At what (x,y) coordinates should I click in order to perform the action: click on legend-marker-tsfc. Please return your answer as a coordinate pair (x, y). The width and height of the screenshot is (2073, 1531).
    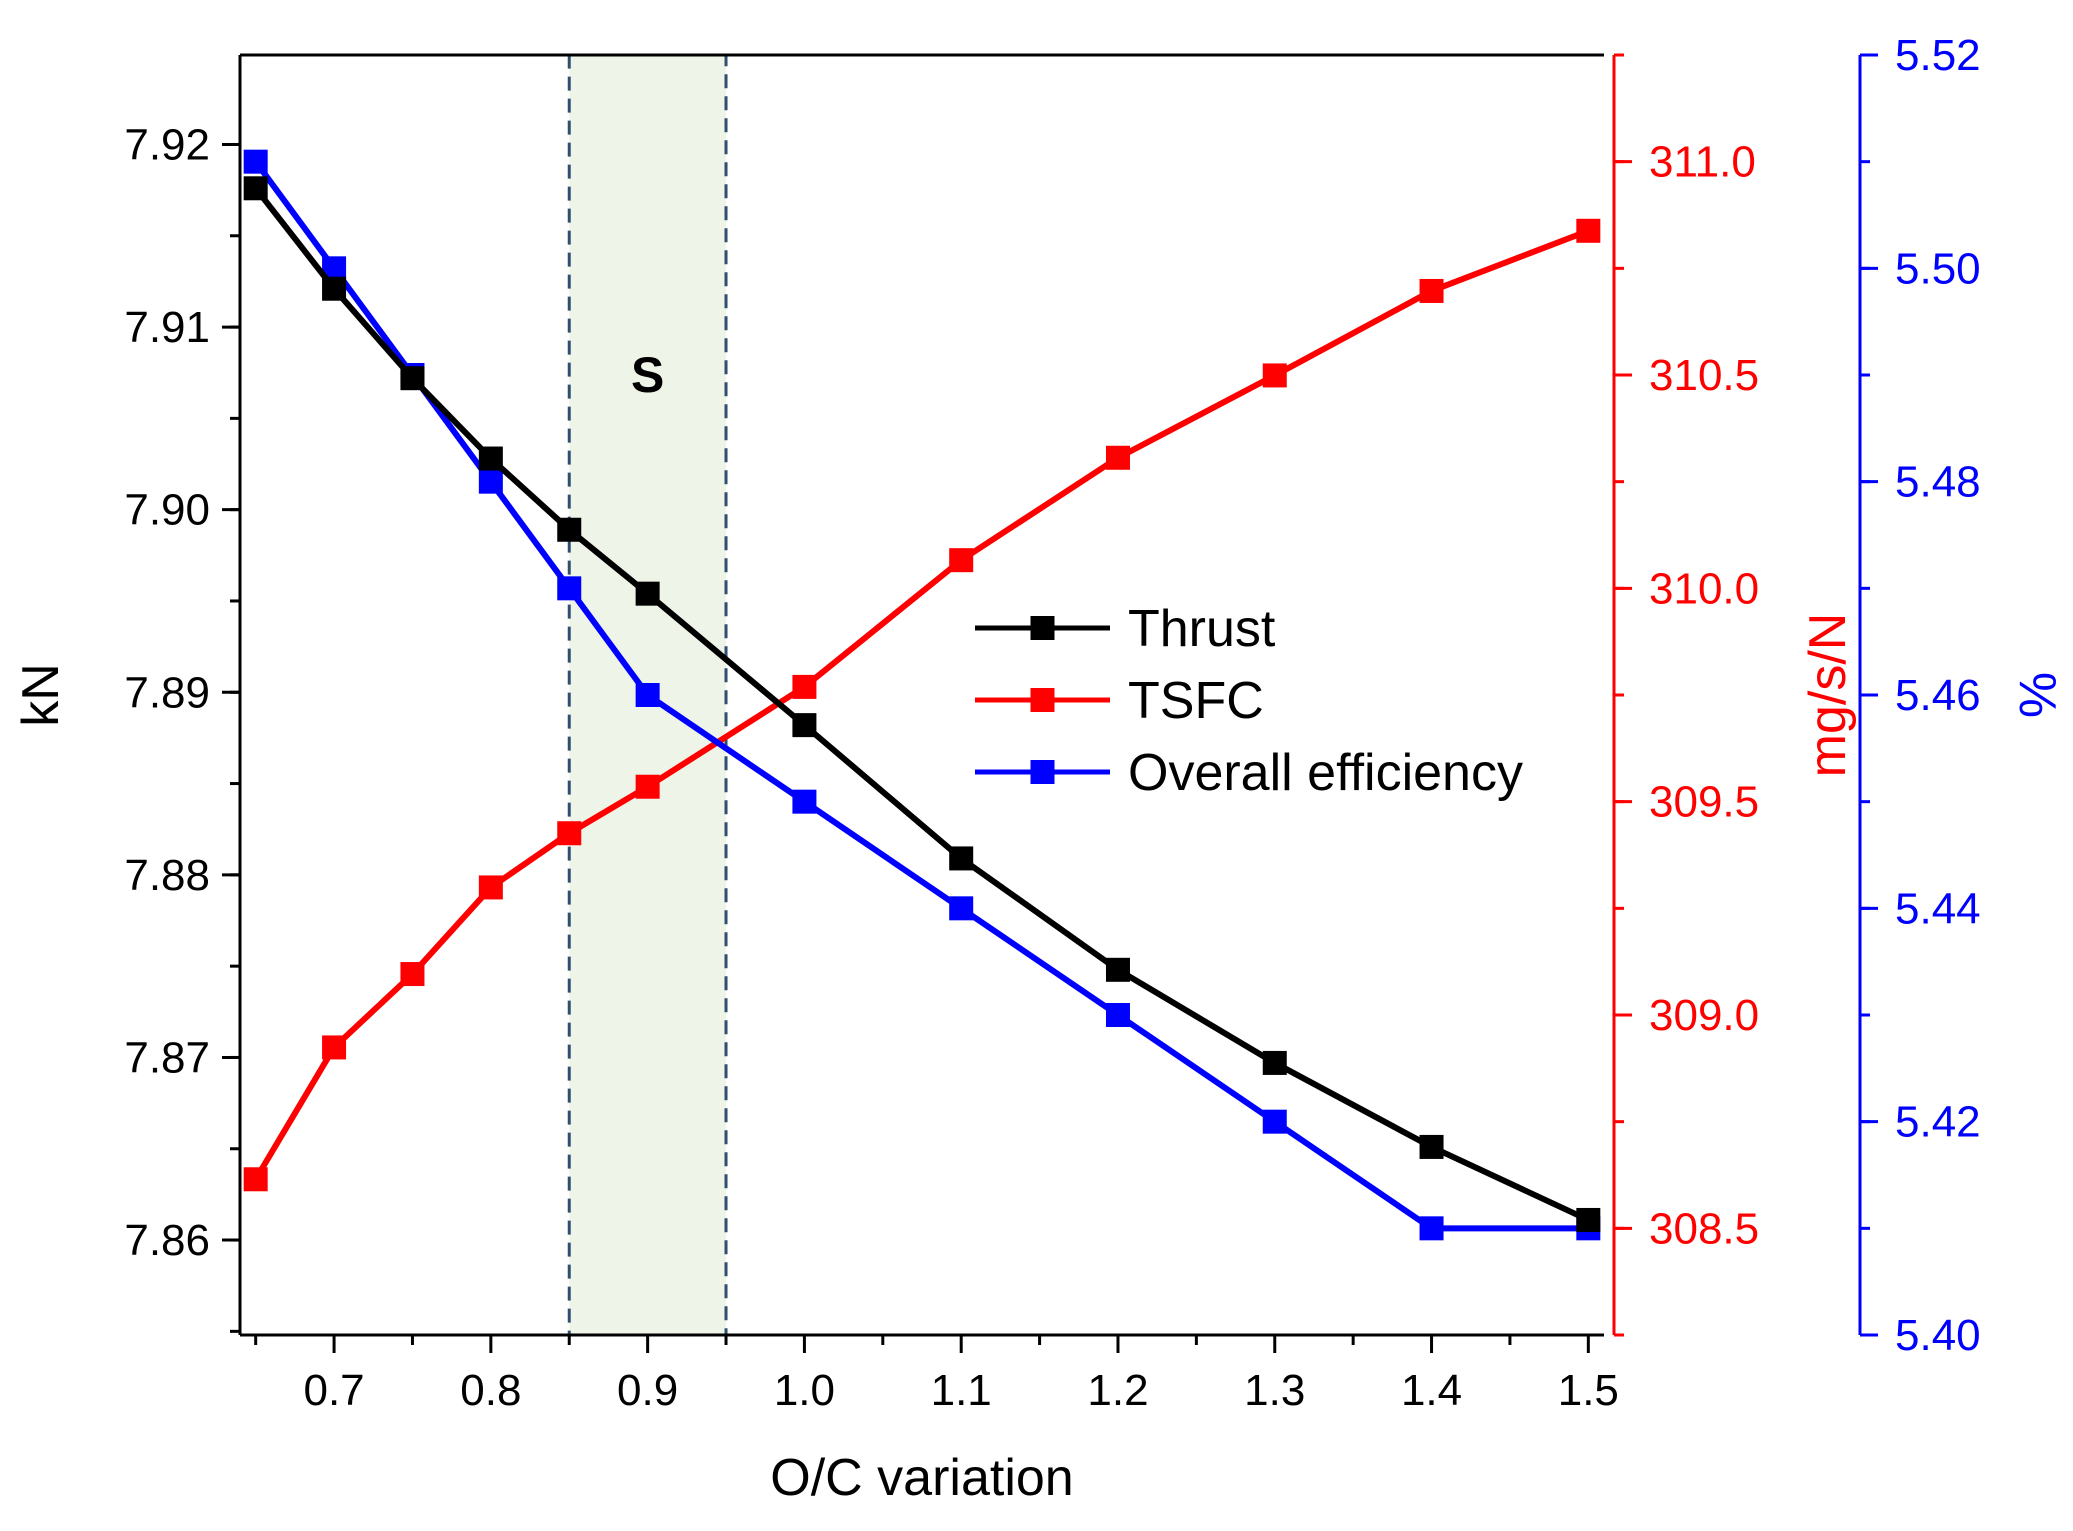
    Looking at the image, I should click on (1042, 700).